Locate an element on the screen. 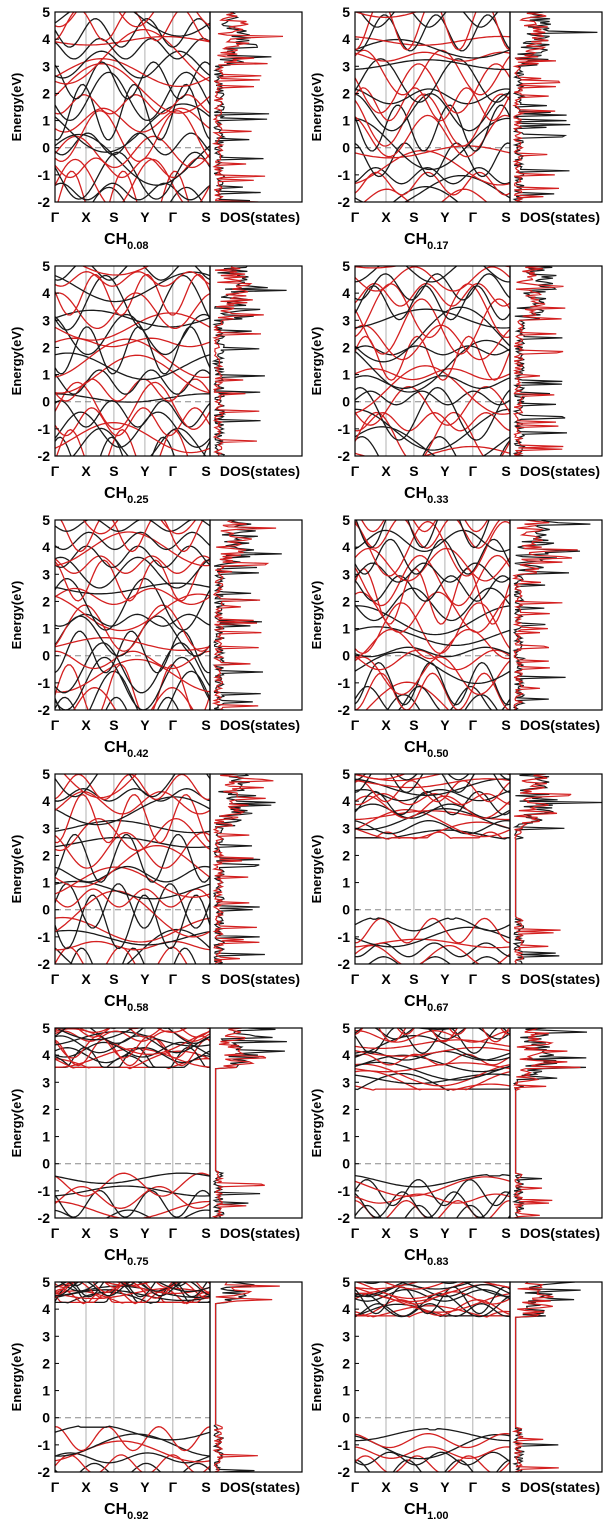 Image resolution: width=616 pixels, height=1533 pixels. panel-title: CH0.75 is located at coordinates (126, 1257).